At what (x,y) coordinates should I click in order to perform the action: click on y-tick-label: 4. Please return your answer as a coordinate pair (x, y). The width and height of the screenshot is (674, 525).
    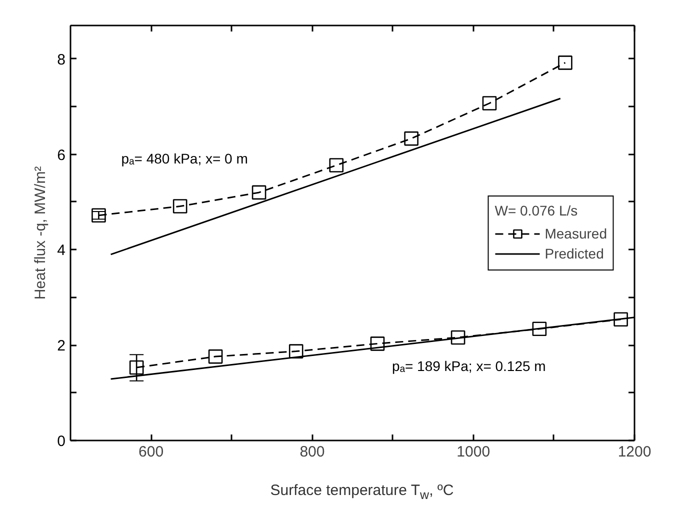
    Looking at the image, I should click on (61, 251).